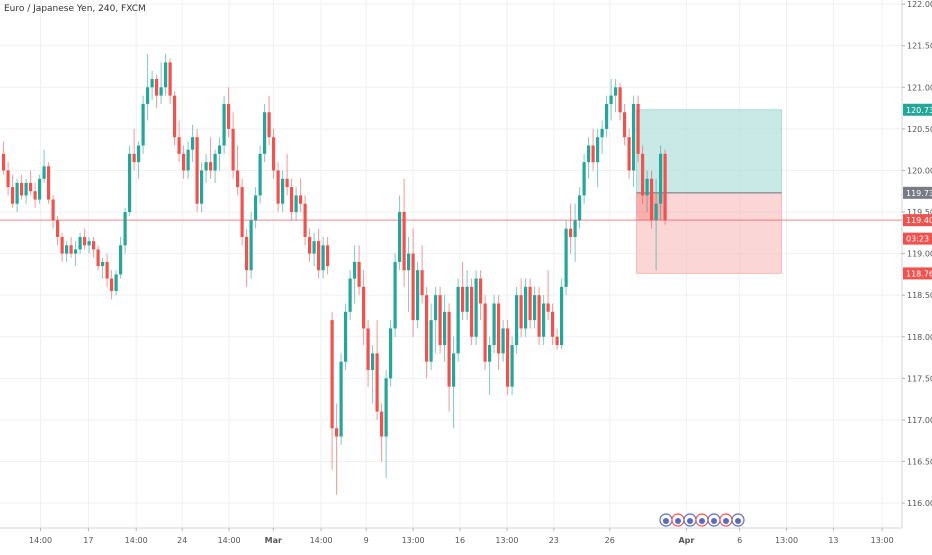 This screenshot has width=932, height=555. What do you see at coordinates (273, 540) in the screenshot?
I see `time-axis-label: Mar` at bounding box center [273, 540].